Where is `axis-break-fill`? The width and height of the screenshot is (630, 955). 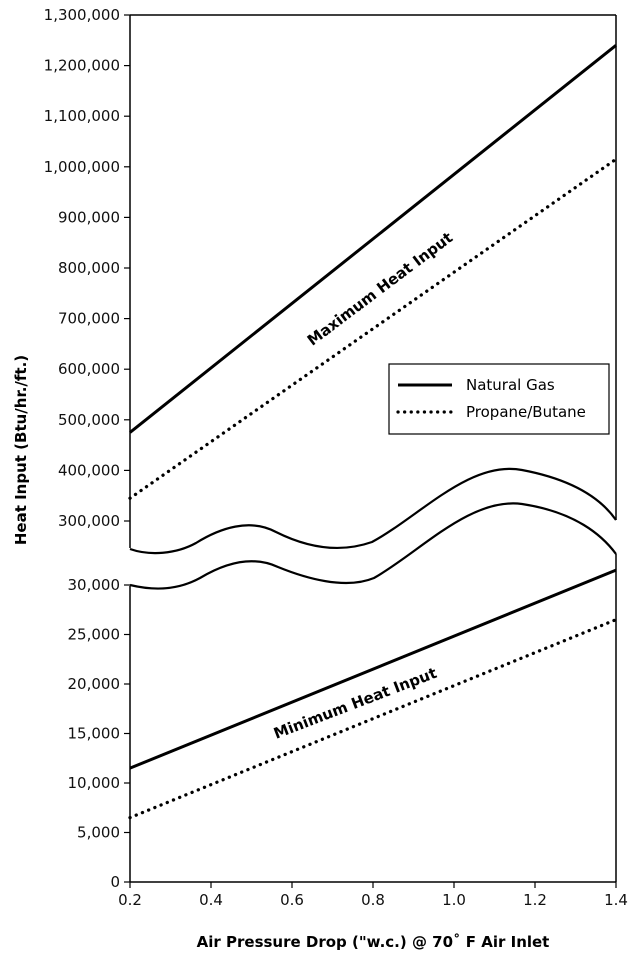
axis-break-fill is located at coordinates (373, 528).